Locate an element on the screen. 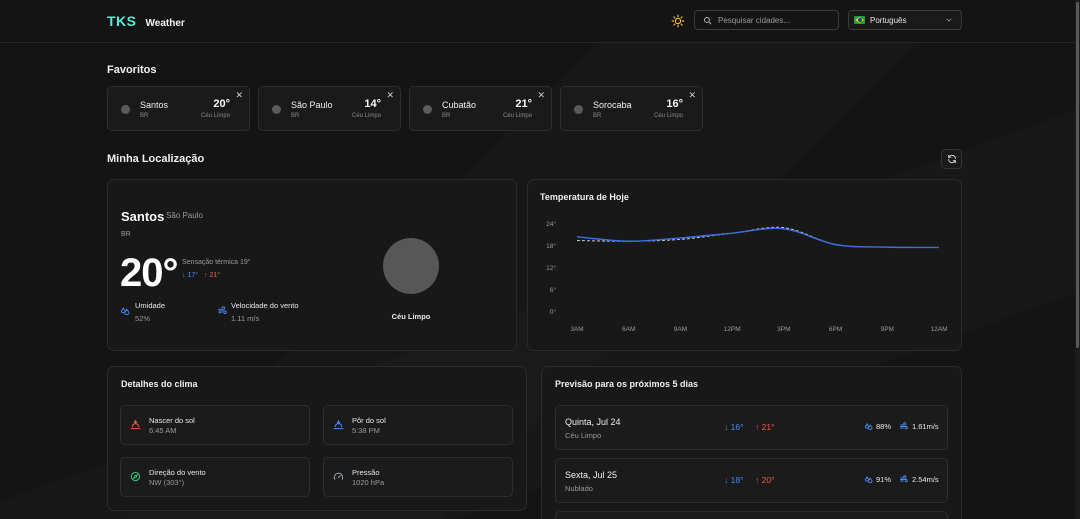 The image size is (1080, 519). favorite-temp: 16° is located at coordinates (674, 104).